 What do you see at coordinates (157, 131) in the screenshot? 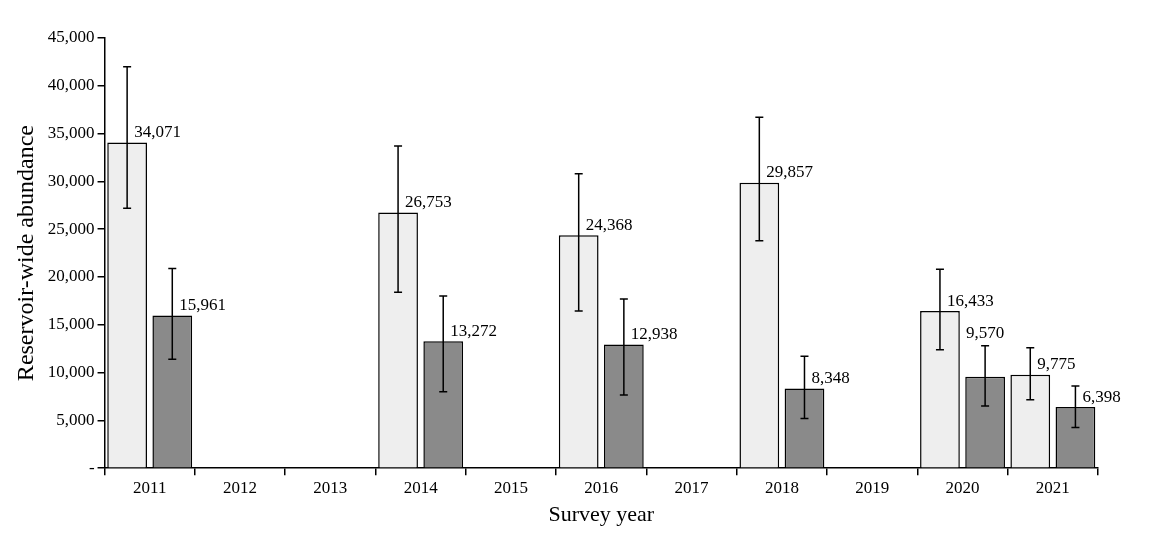
I see `data-label: 34,071` at bounding box center [157, 131].